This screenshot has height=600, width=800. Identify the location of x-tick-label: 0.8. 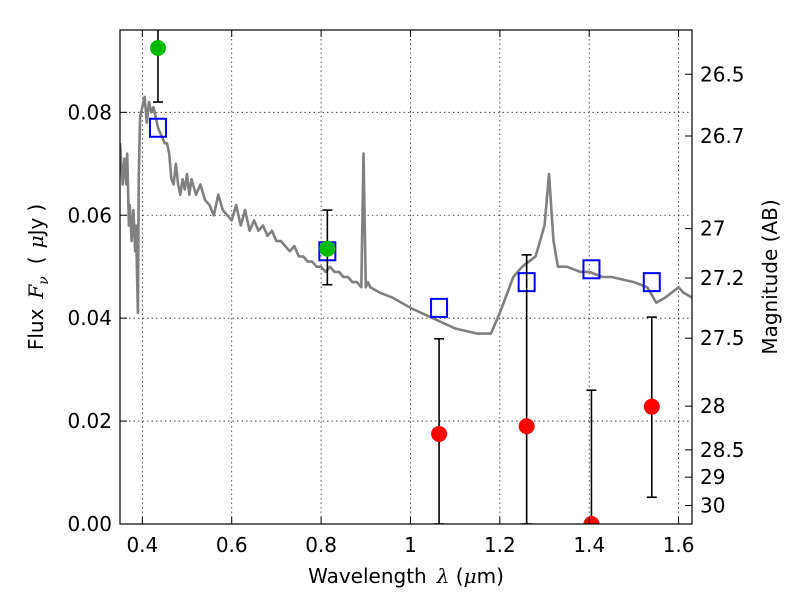
(321, 545).